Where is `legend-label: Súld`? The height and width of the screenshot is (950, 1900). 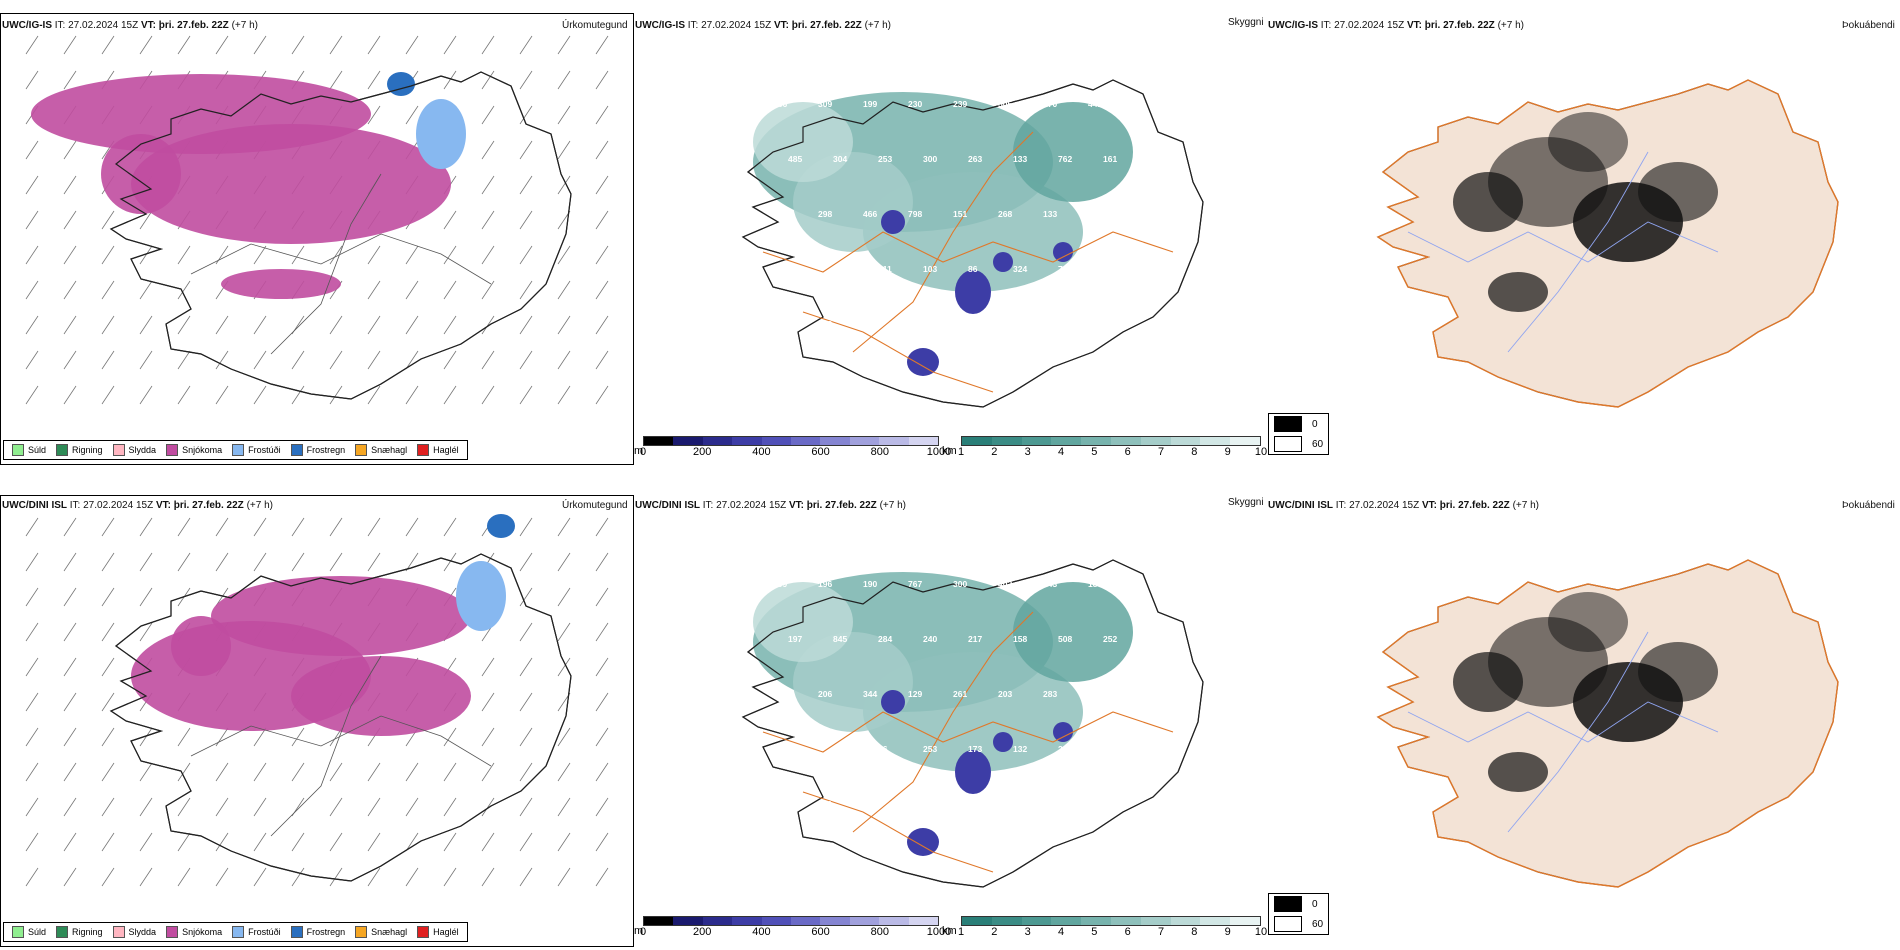
legend-label: Súld is located at coordinates (37, 932).